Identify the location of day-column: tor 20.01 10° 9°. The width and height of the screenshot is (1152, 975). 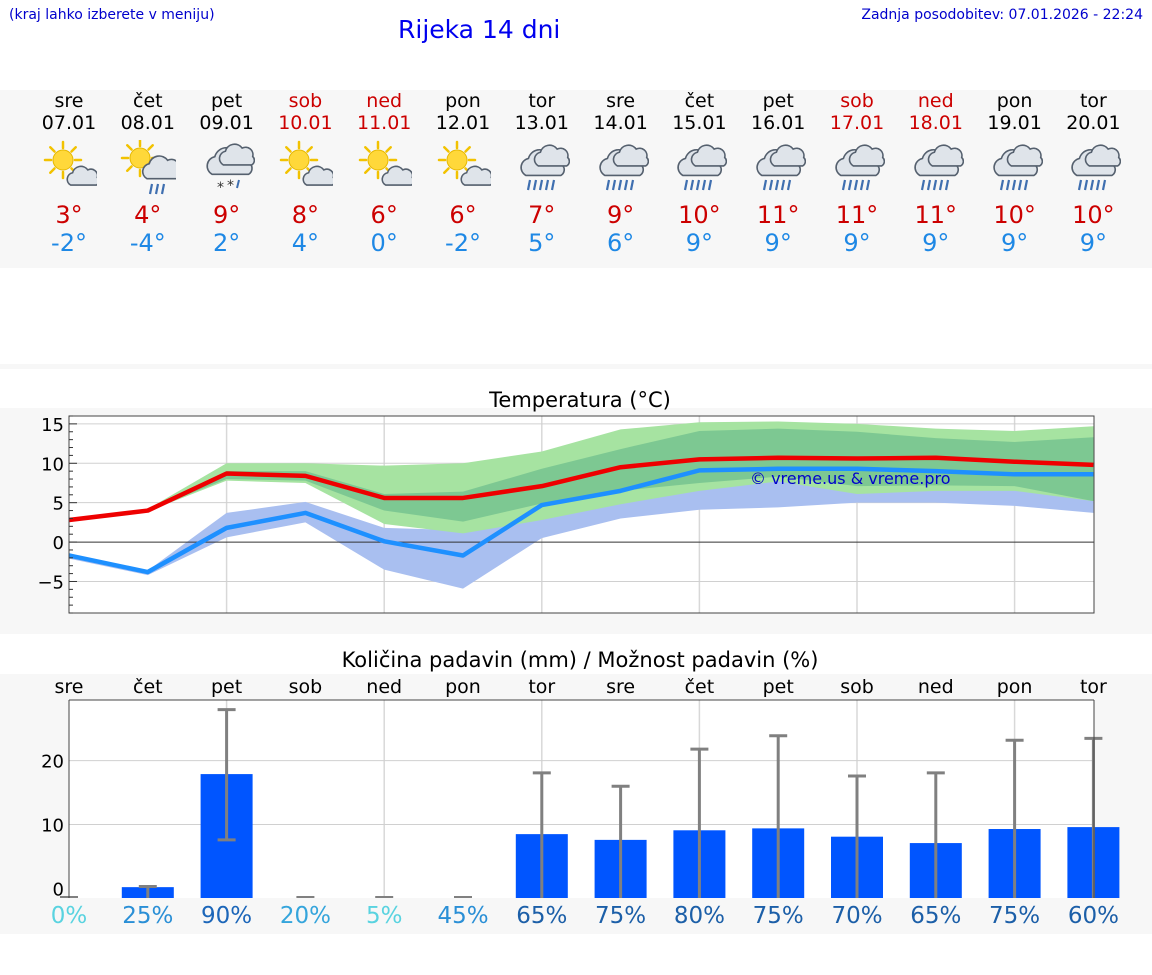
(1093, 173).